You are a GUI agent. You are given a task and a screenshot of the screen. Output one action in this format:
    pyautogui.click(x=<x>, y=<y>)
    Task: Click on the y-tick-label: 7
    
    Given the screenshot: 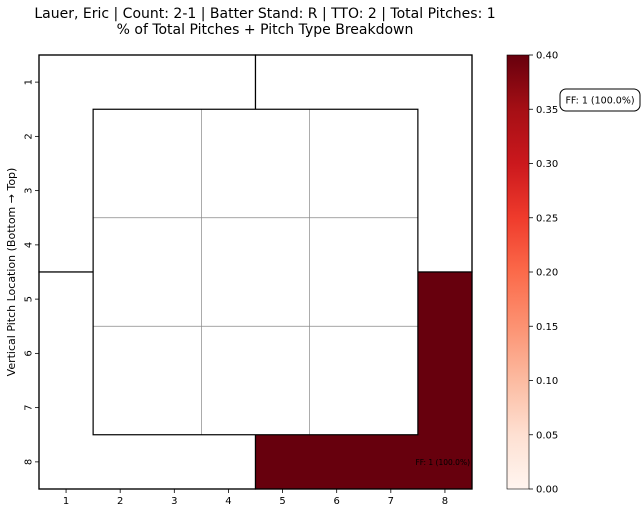 What is the action you would take?
    pyautogui.click(x=29, y=407)
    